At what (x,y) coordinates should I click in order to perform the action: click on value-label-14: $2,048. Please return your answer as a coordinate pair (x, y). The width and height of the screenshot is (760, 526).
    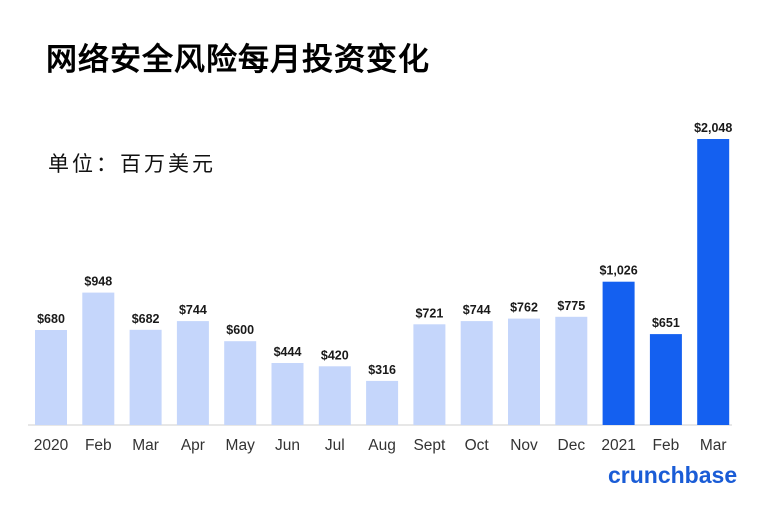
    Looking at the image, I should click on (713, 128).